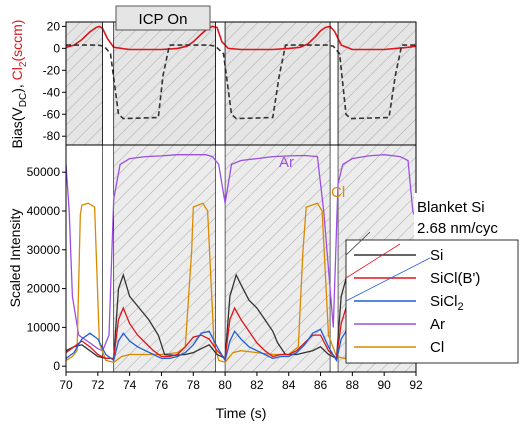  Describe the element at coordinates (56, 48) in the screenshot. I see `top-y-tick-label: 0` at that location.